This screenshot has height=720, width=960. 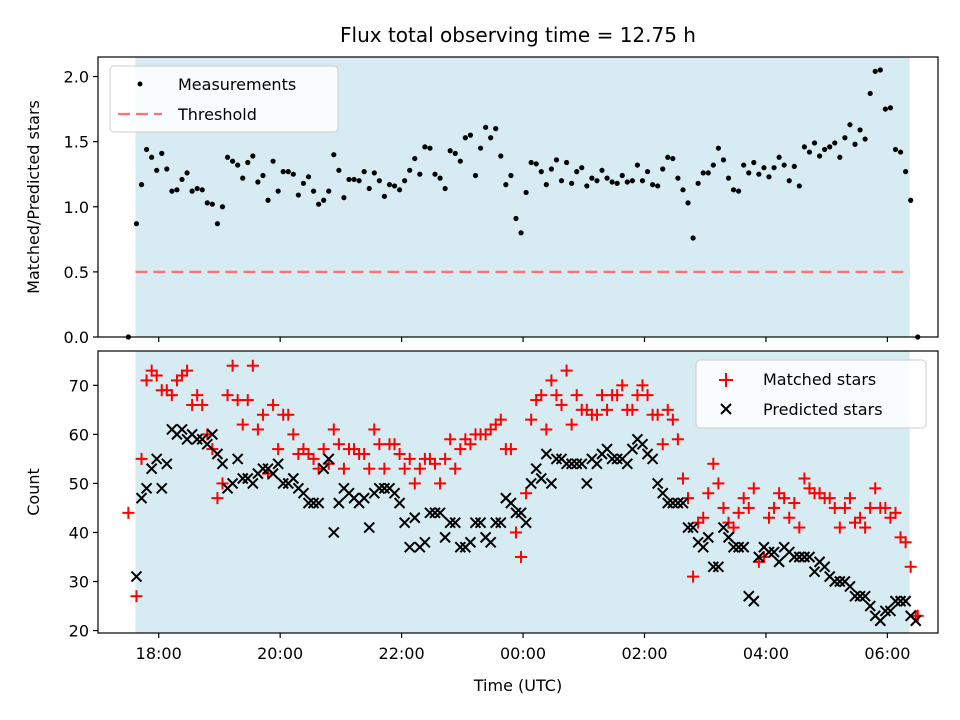 What do you see at coordinates (79, 385) in the screenshot?
I see `y-tick-label: 70` at bounding box center [79, 385].